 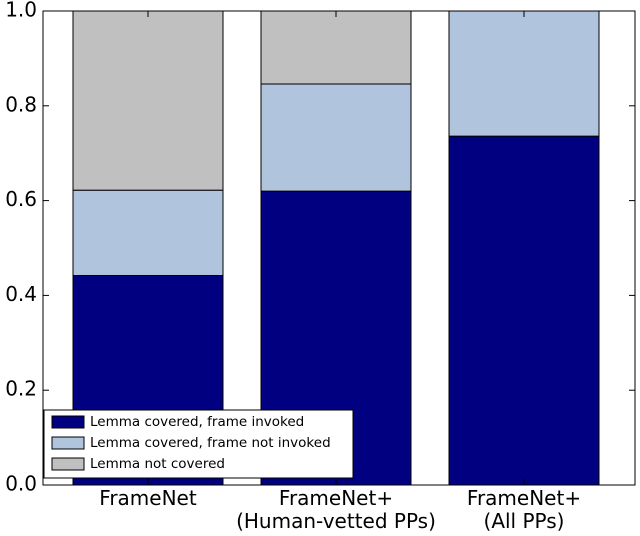 I want to click on y-tick-label: 0.2, so click(x=21, y=389).